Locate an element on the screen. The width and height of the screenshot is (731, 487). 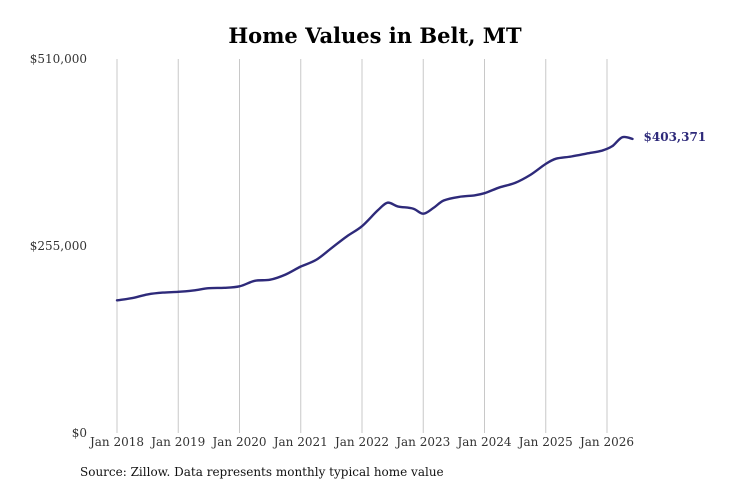
x-tick-label: Jan 2021 is located at coordinates (300, 442).